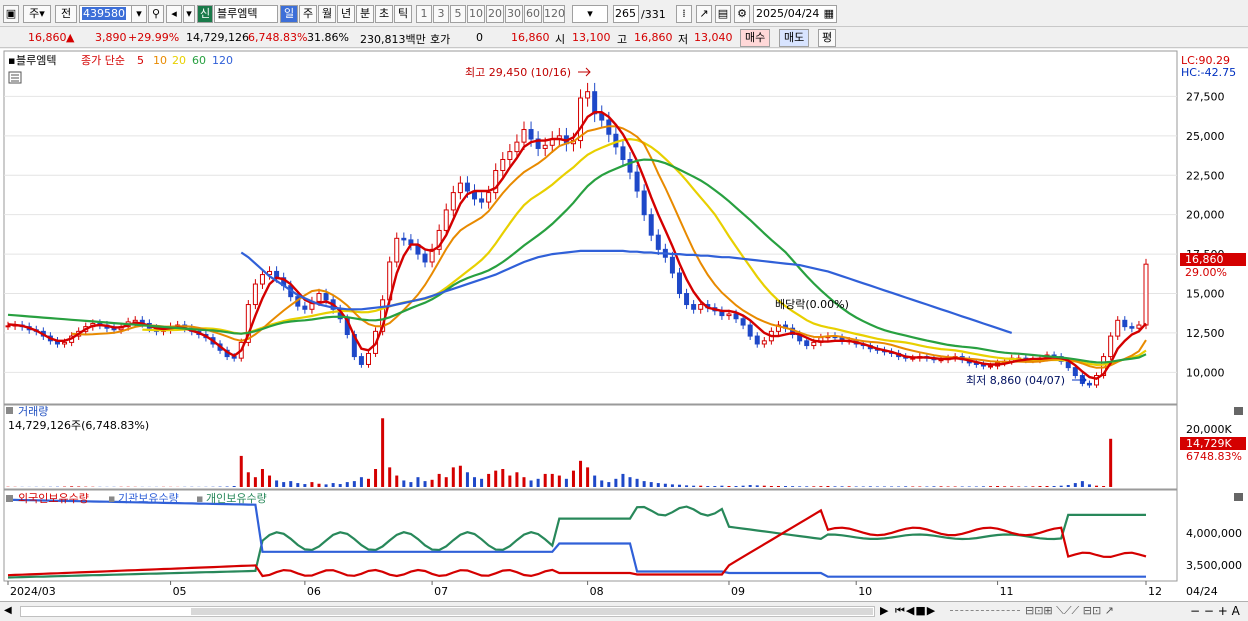  Describe the element at coordinates (533, 14) in the screenshot. I see `interval-60: 60` at that location.